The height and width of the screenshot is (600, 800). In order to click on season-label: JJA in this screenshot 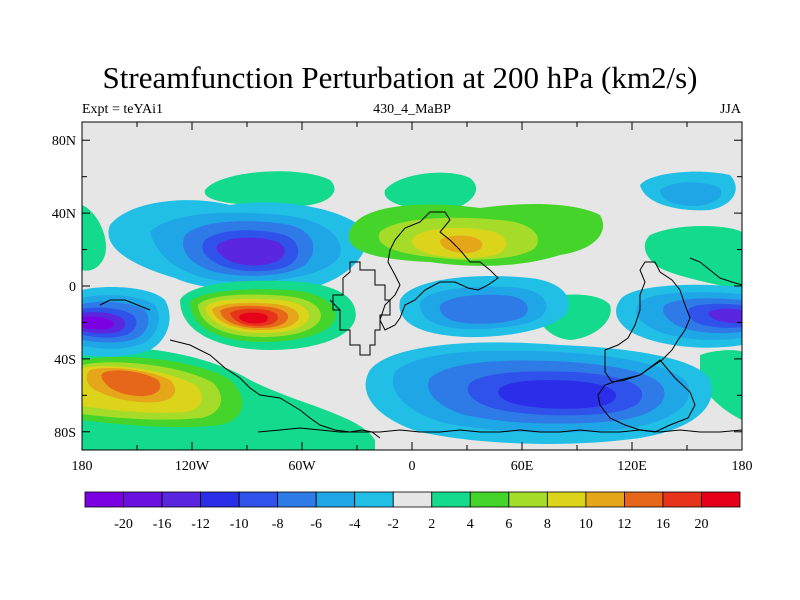, I will do `click(730, 109)`.